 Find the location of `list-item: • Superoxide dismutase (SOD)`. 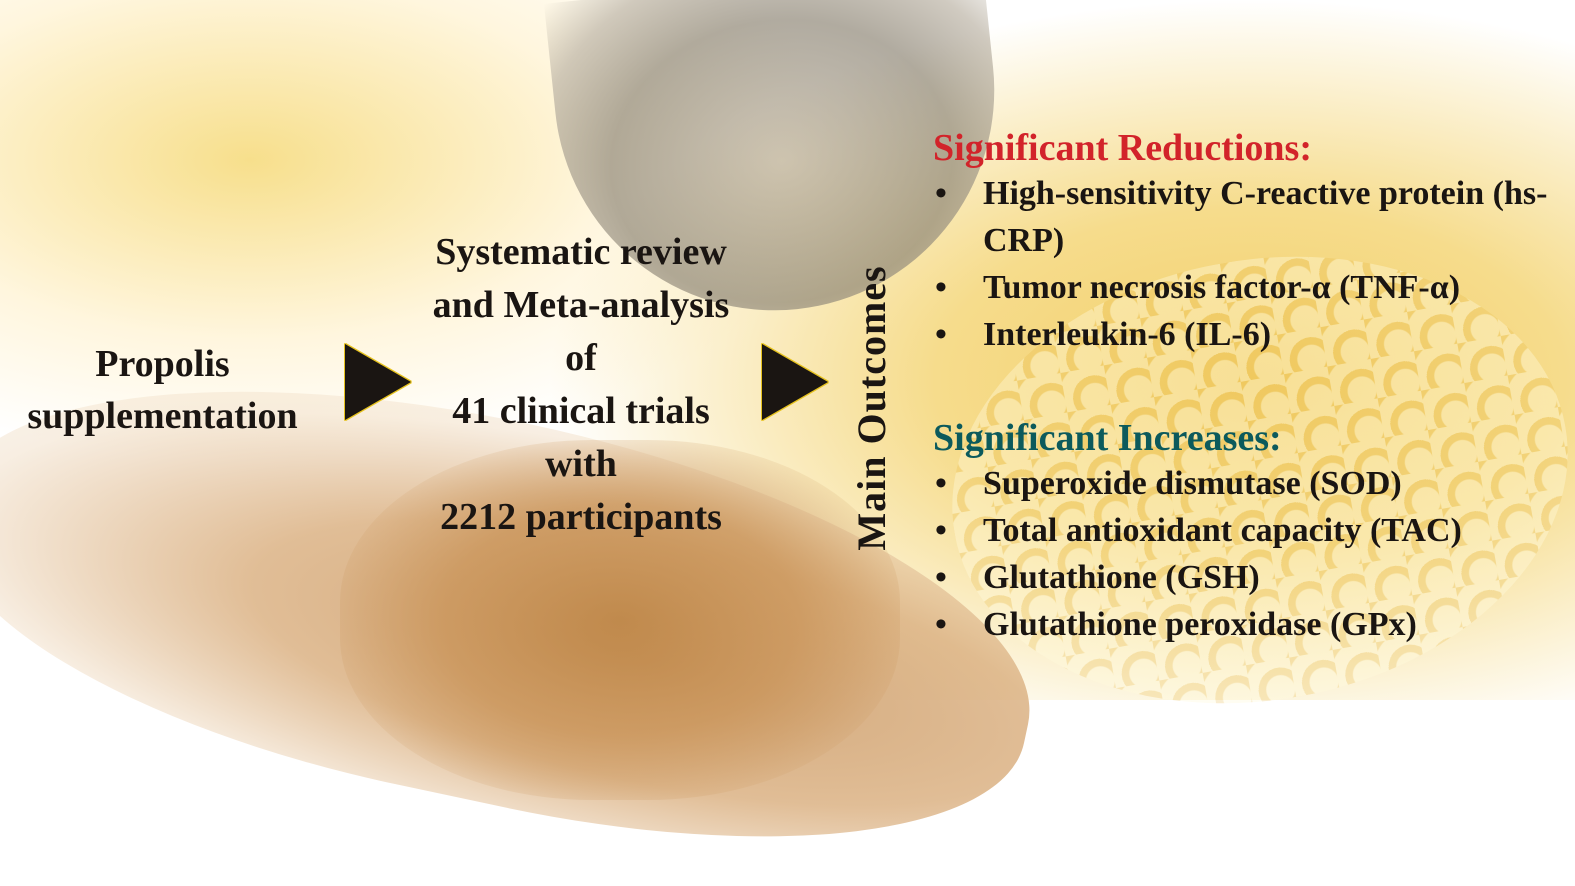

list-item: • Superoxide dismutase (SOD) is located at coordinates (1253, 483).